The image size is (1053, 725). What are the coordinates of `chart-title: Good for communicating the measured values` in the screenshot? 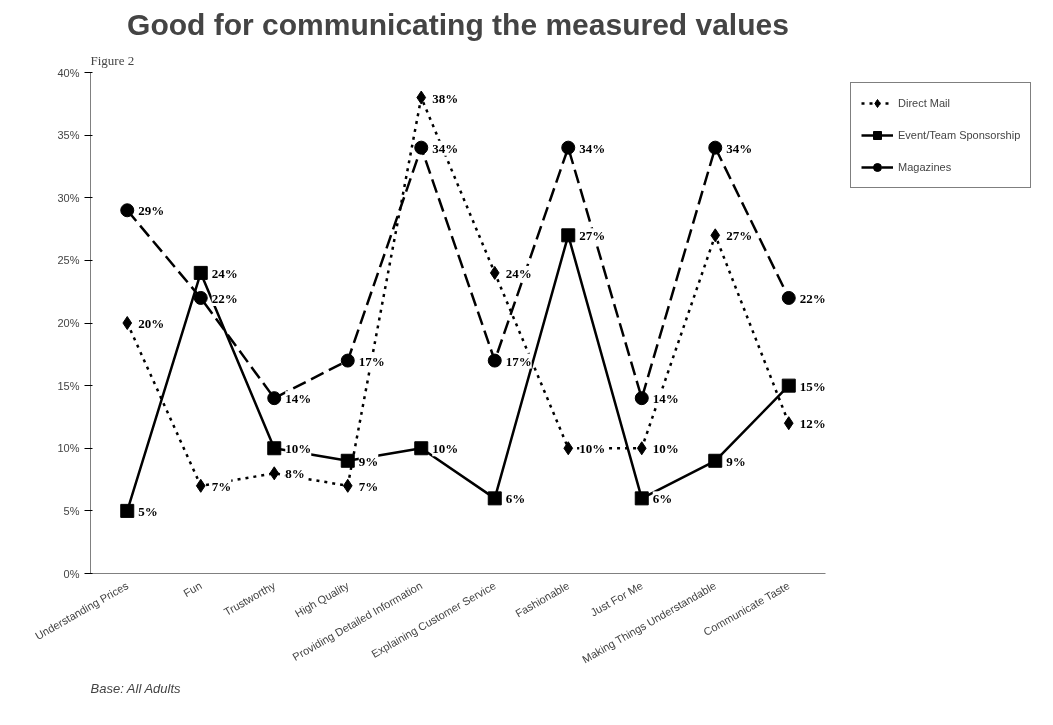 It's located at (458, 24).